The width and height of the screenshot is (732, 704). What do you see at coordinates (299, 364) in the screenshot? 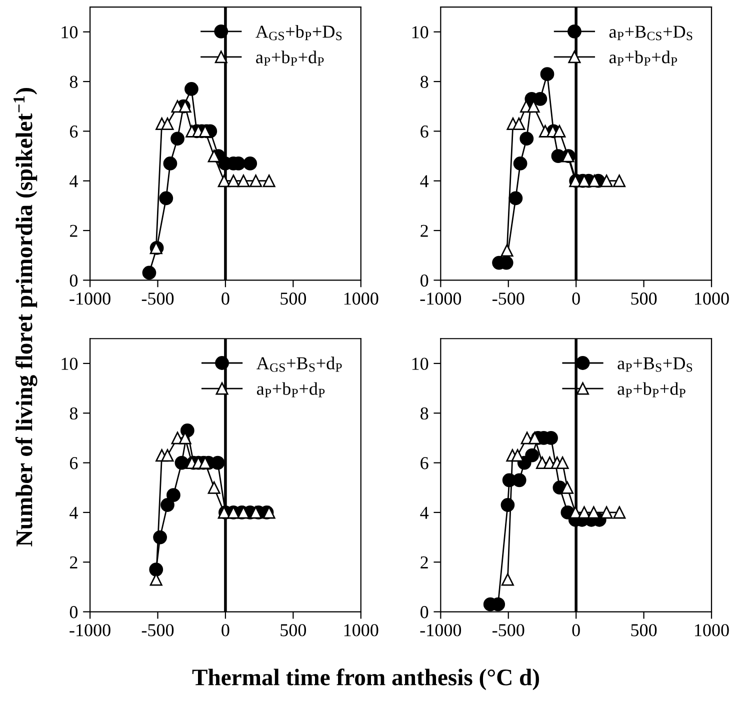
I see `legend-label: A$_{GS}$+B$_{S}$+d$_{P}$` at bounding box center [299, 364].